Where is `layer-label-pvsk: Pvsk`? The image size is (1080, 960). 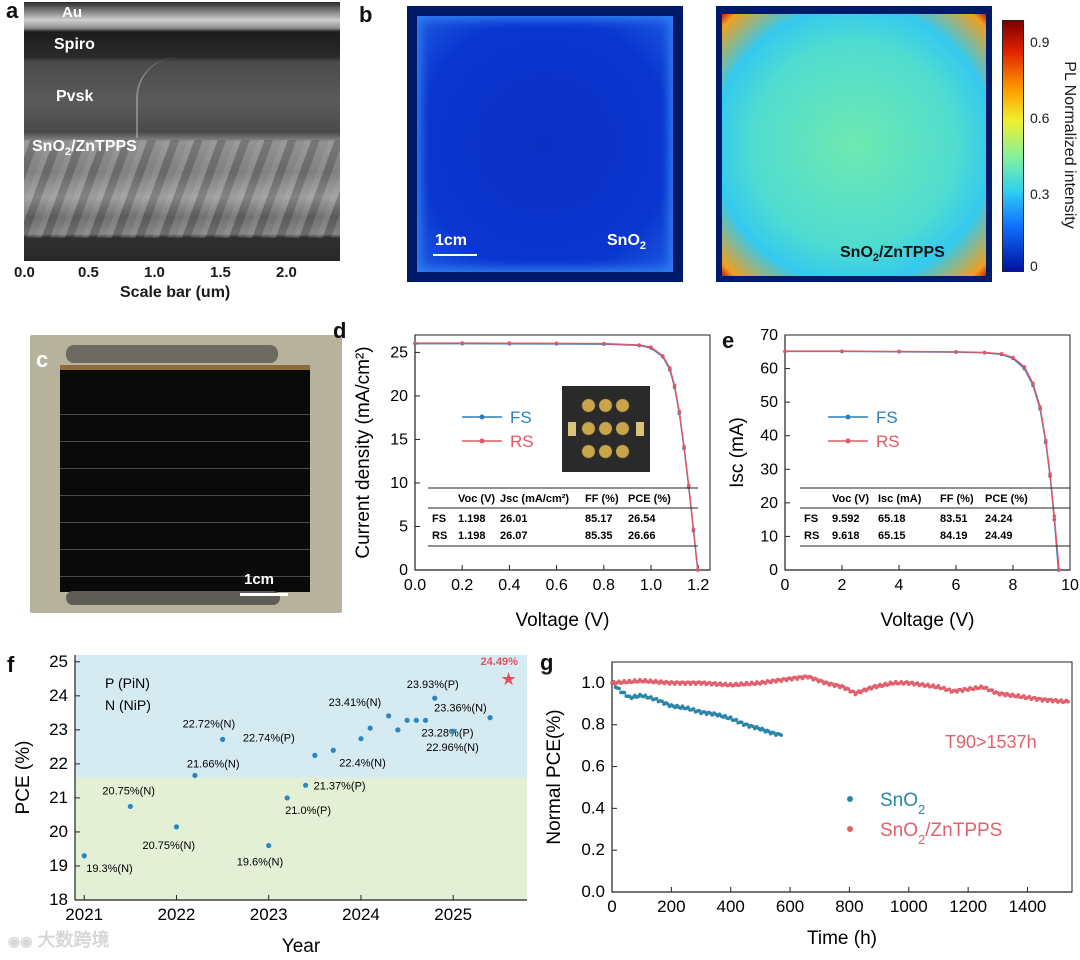
layer-label-pvsk: Pvsk is located at coordinates (75, 96).